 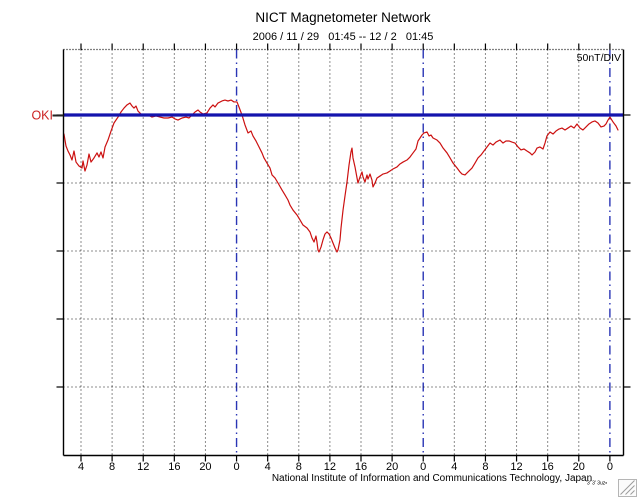 What do you see at coordinates (599, 58) in the screenshot?
I see `scale-per-division-label: 50nT/DIV` at bounding box center [599, 58].